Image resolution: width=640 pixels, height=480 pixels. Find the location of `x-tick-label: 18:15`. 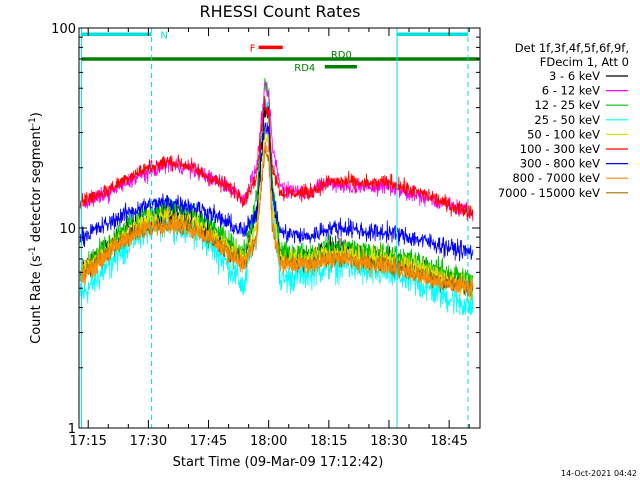

x-tick-label: 18:15 is located at coordinates (328, 441).